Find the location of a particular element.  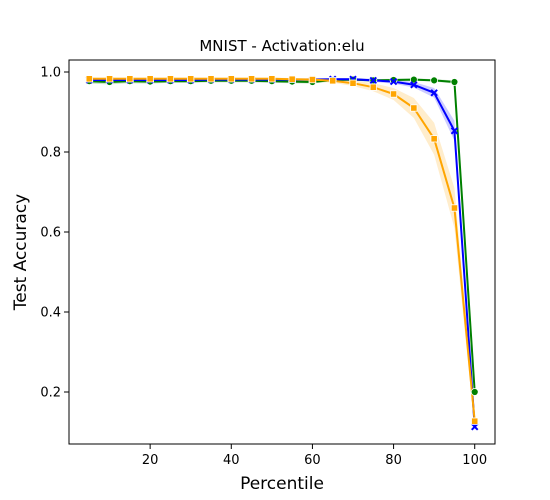

x-tick-label-100: 100 is located at coordinates (474, 460).